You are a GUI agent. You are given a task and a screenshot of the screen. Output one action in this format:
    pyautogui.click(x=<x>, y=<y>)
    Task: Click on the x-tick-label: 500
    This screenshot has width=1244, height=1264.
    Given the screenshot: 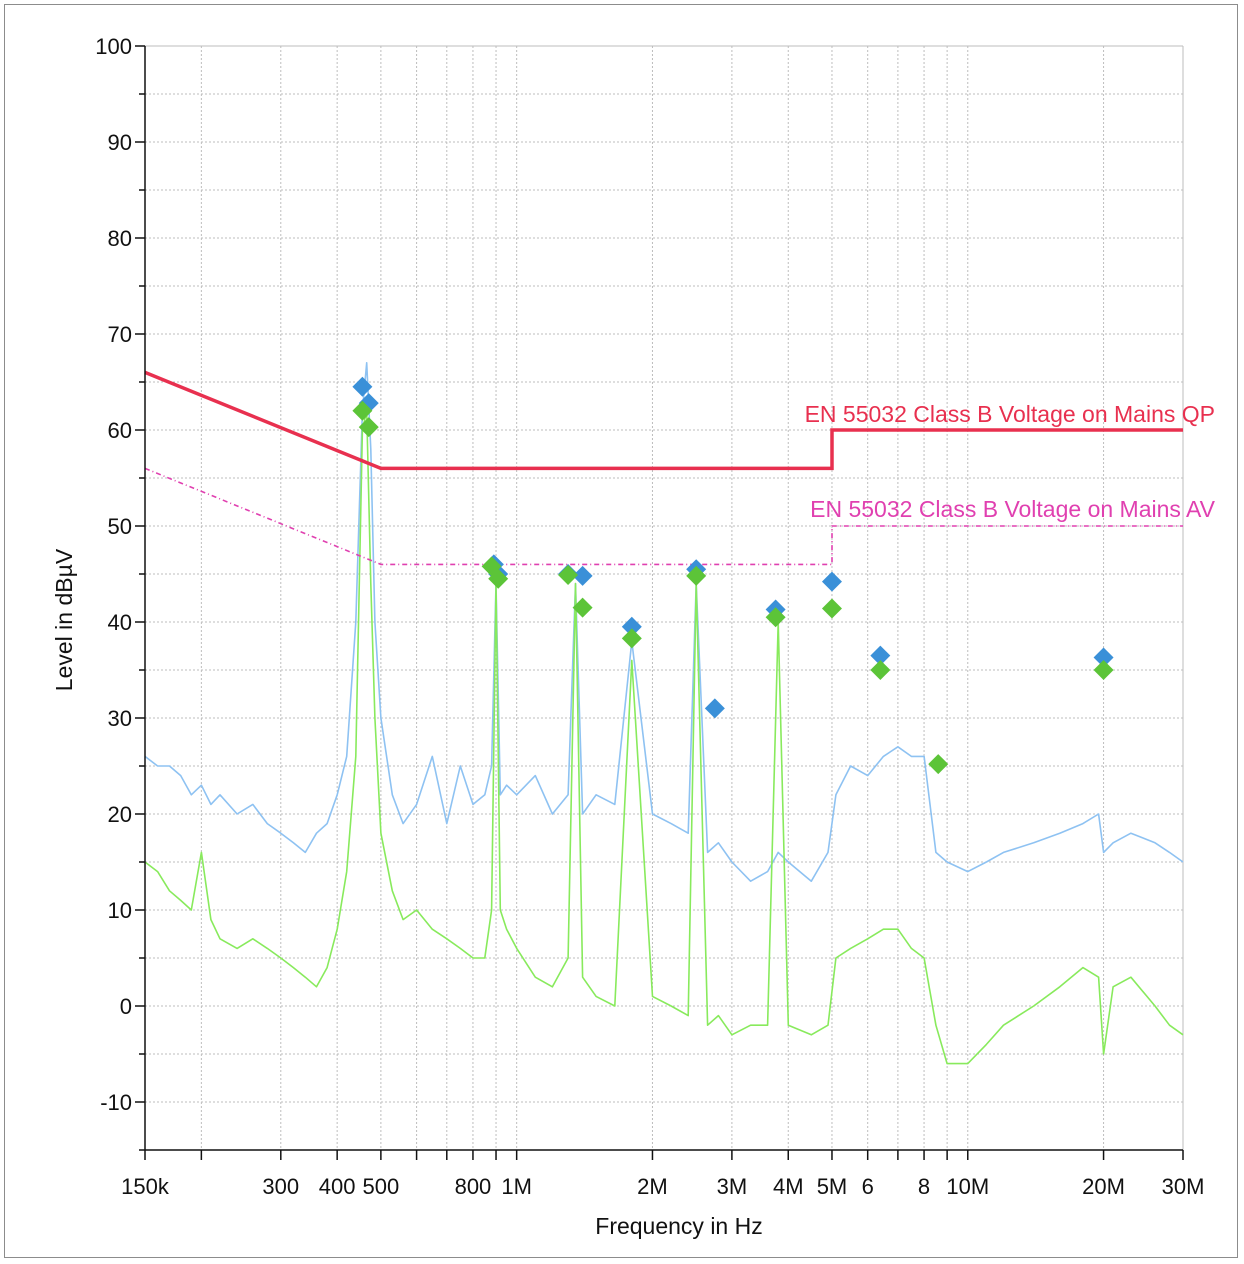 What is the action you would take?
    pyautogui.click(x=381, y=1186)
    